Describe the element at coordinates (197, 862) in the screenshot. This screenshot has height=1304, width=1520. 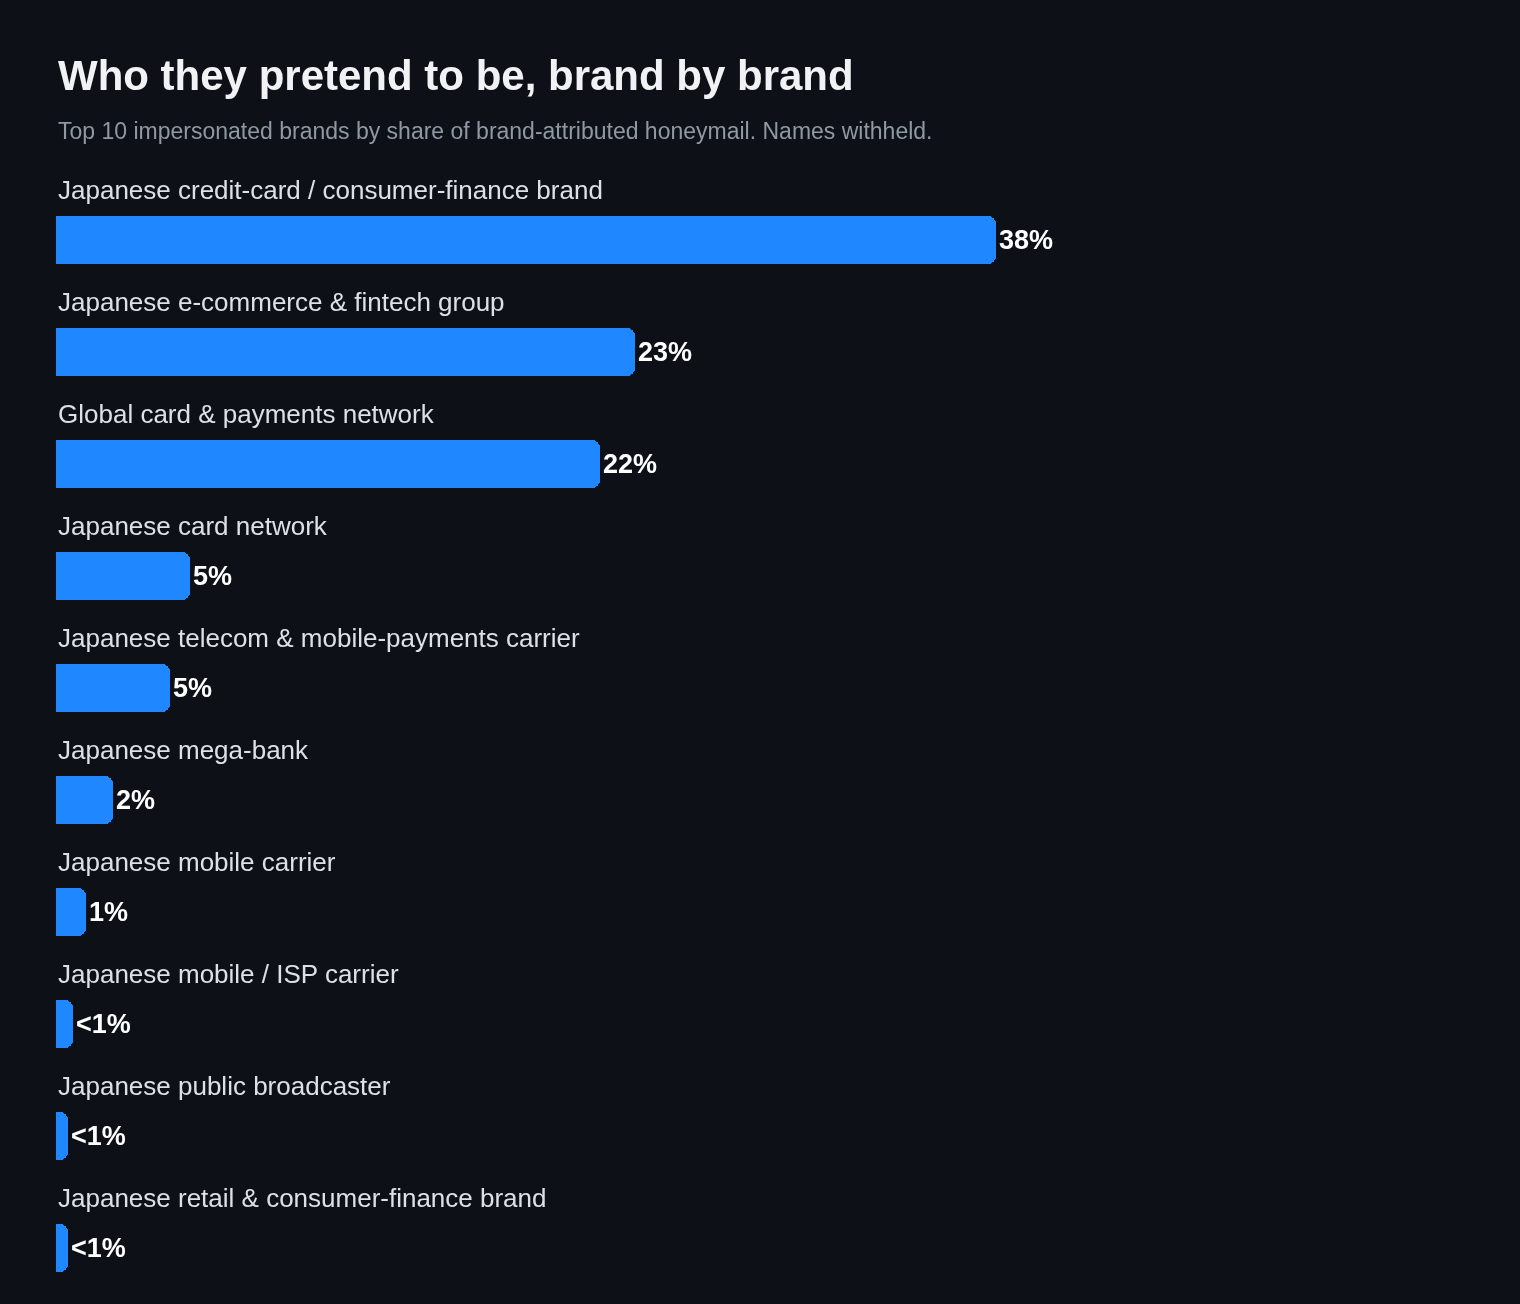
I see `y-tick-label: Japanese mobile carrier` at that location.